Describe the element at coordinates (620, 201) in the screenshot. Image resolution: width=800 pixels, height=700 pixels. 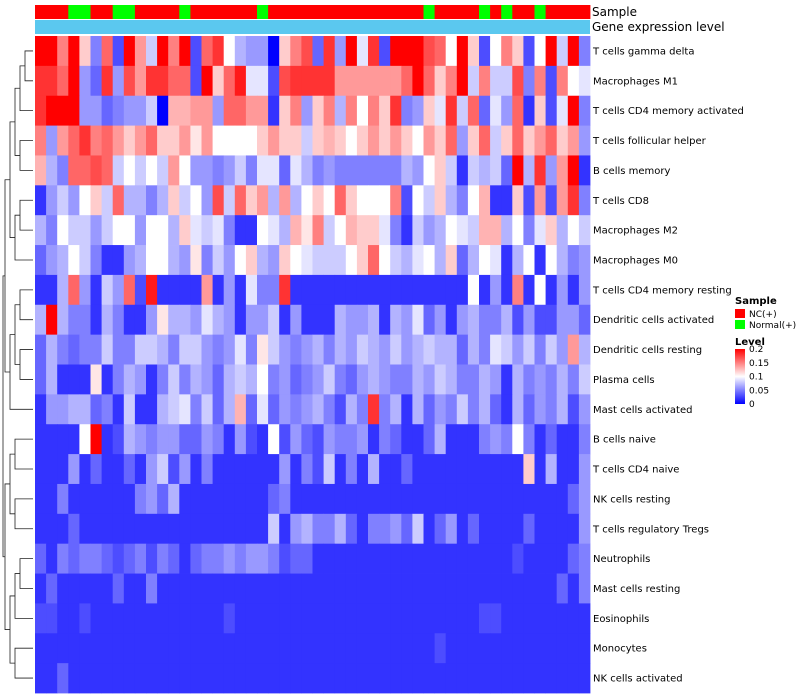
I see `row-label: T cells CD8` at that location.